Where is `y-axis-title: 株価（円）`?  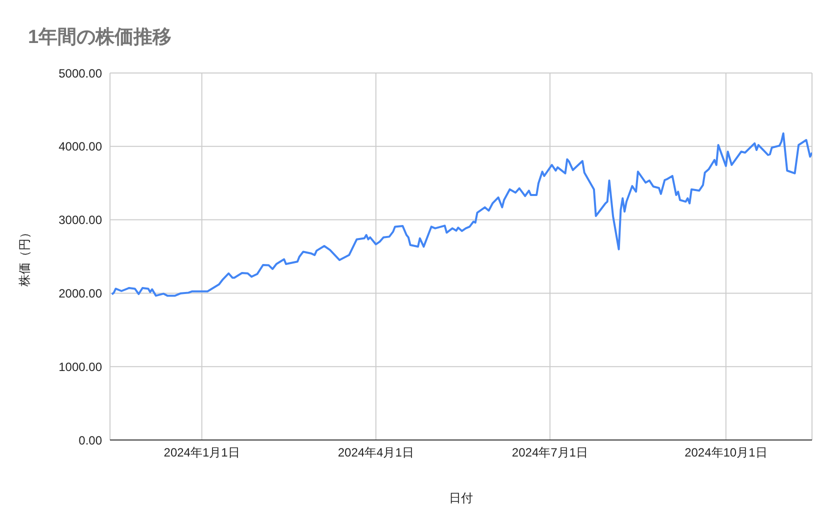 y-axis-title: 株価（円） is located at coordinates (24, 257).